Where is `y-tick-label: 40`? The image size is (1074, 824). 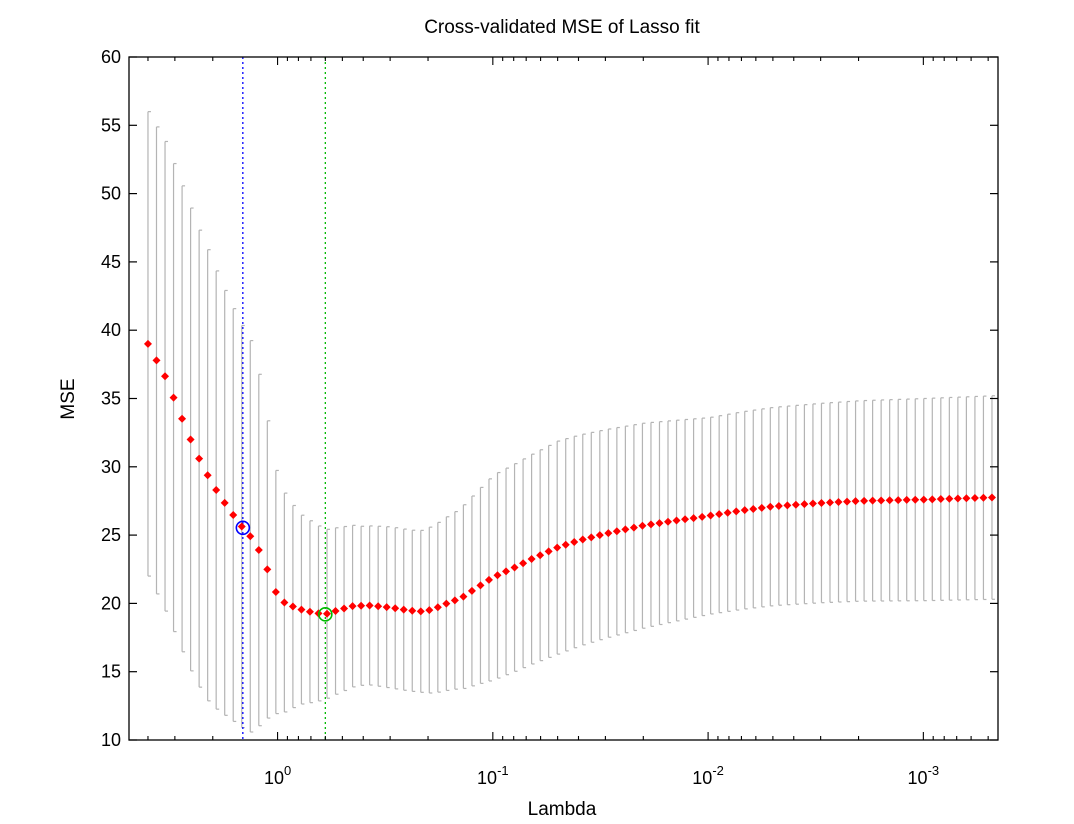
y-tick-label: 40 is located at coordinates (111, 330).